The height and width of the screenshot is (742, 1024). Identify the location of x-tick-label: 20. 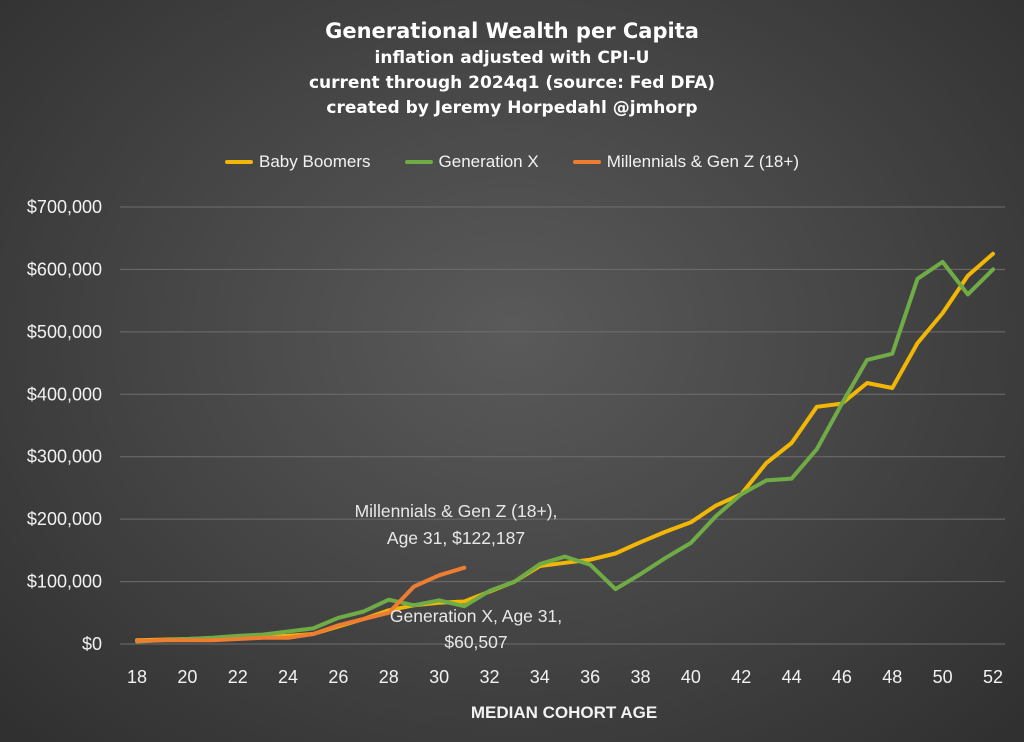
(187, 677).